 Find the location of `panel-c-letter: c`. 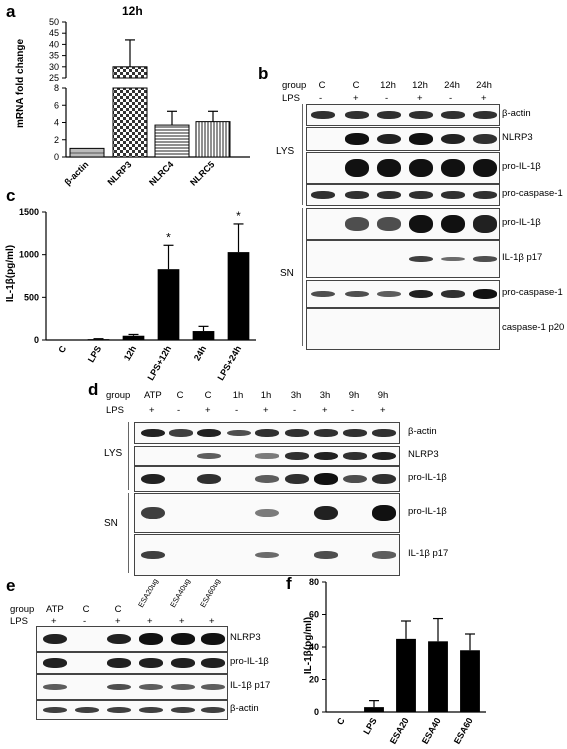

panel-c-letter: c is located at coordinates (11, 195).